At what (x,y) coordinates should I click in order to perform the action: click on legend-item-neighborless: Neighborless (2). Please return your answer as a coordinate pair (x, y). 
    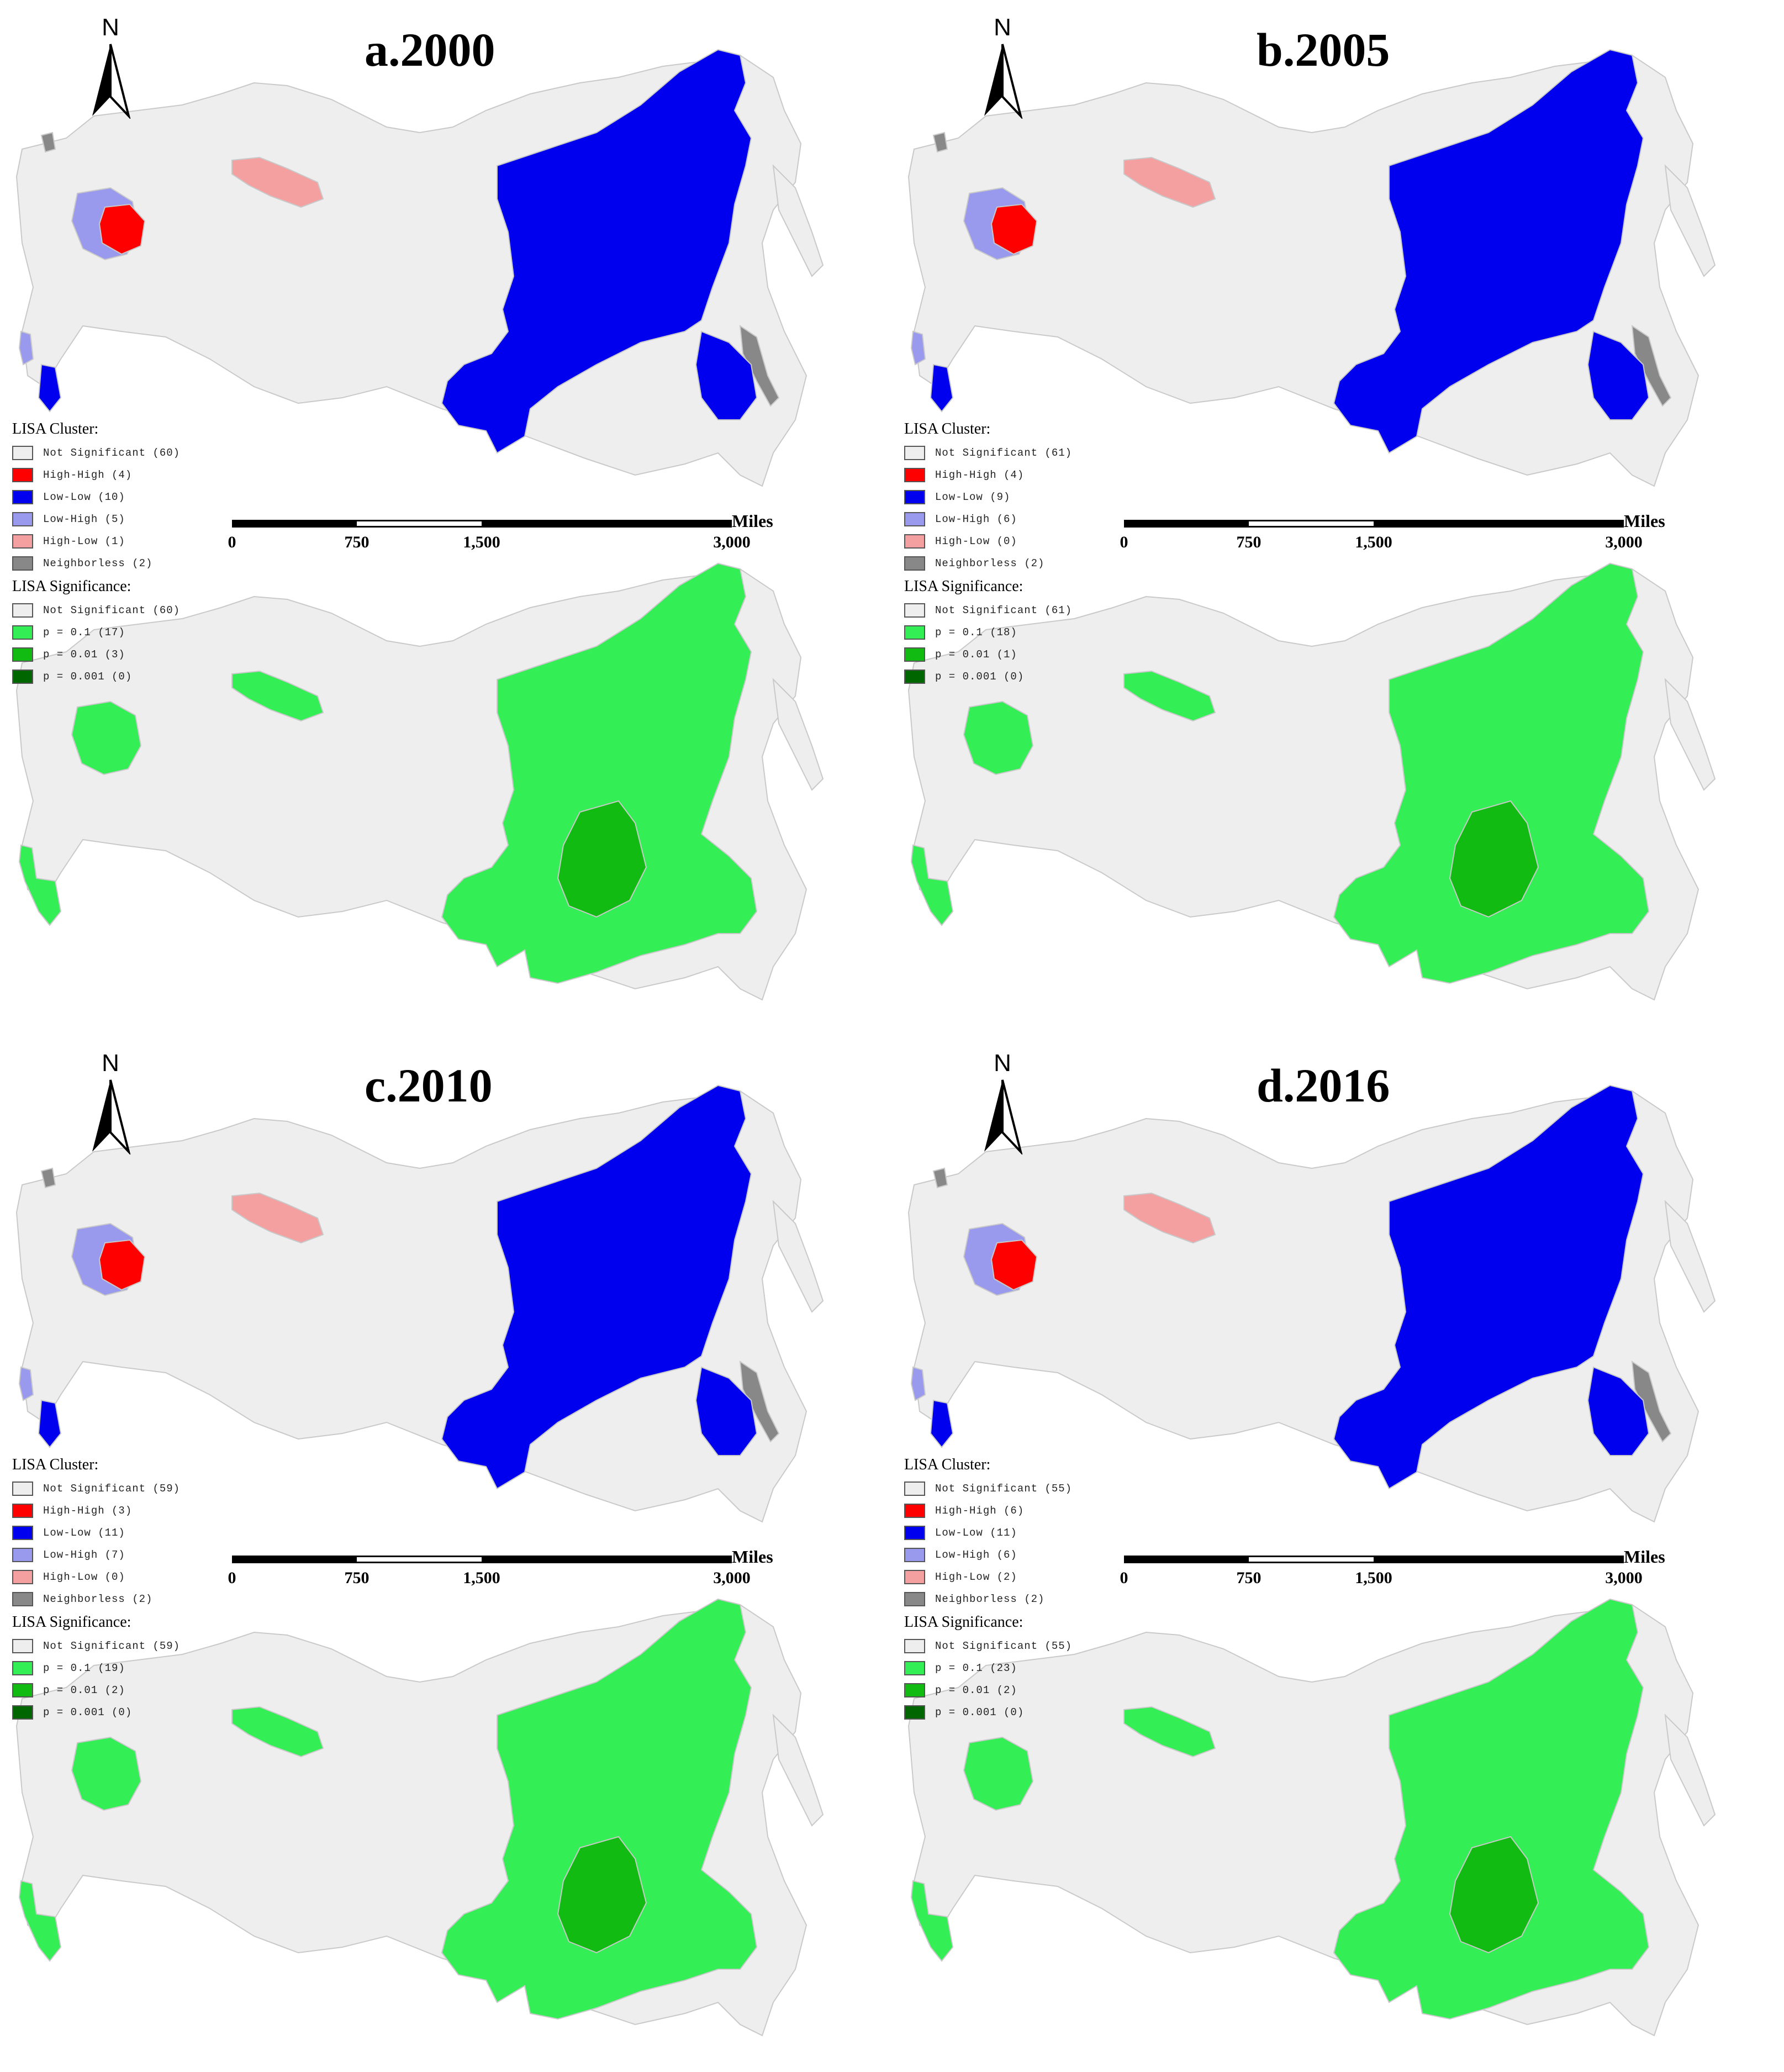
    Looking at the image, I should click on (988, 563).